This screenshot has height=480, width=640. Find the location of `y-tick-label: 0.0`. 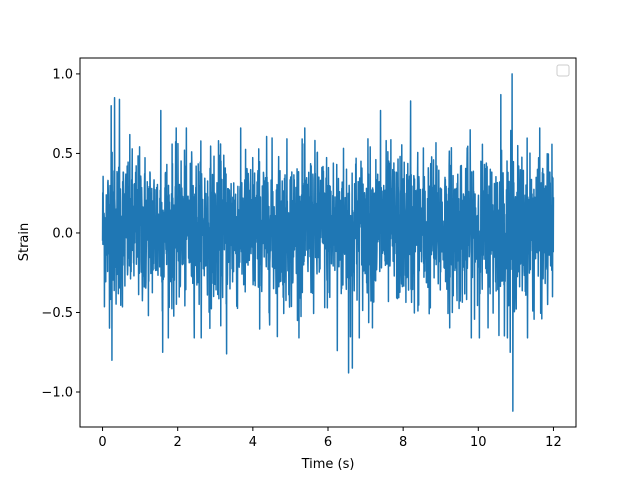

y-tick-label: 0.0 is located at coordinates (62, 233).